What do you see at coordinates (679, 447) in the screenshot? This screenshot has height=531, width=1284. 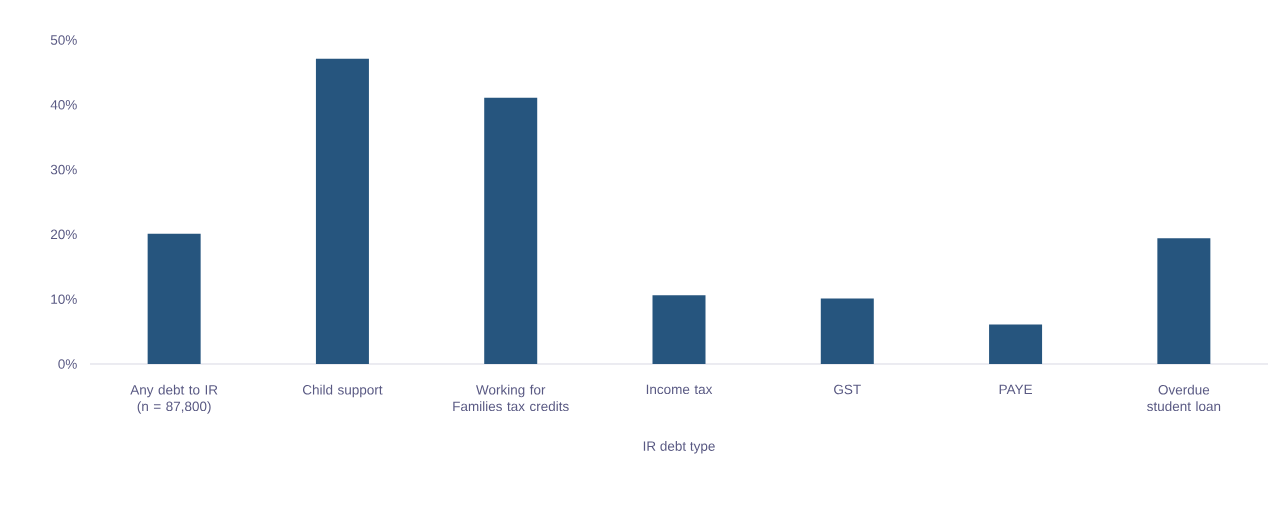 I see `x-axis-title: IR debt type` at bounding box center [679, 447].